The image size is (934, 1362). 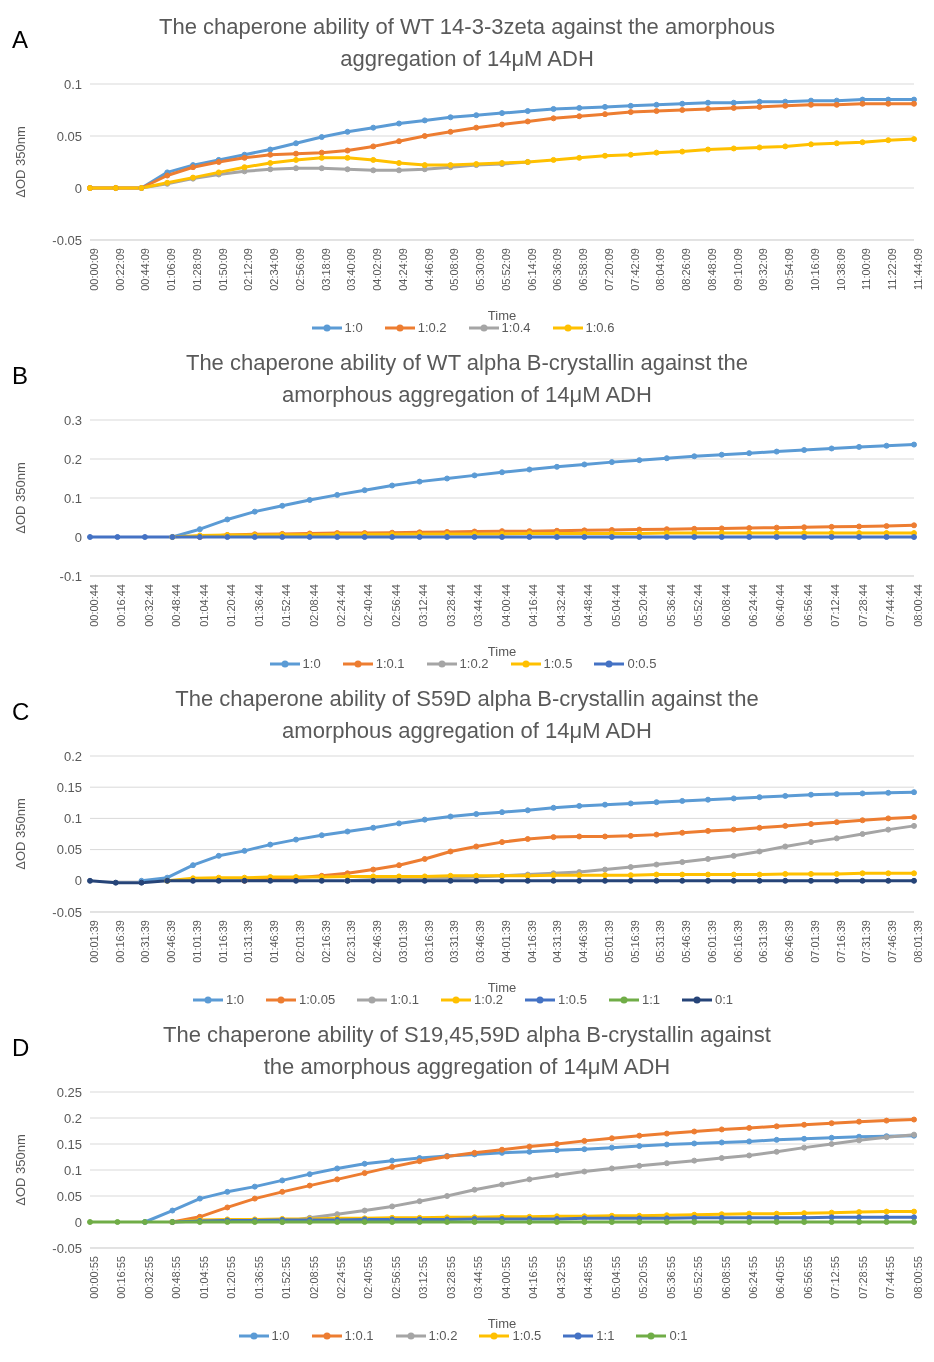 What do you see at coordinates (467, 1051) in the screenshot?
I see `chart-title: The chaperone ability of S19,45,59D alpha B-crystallin against the amorphous aggregation of 14μM ADH` at bounding box center [467, 1051].